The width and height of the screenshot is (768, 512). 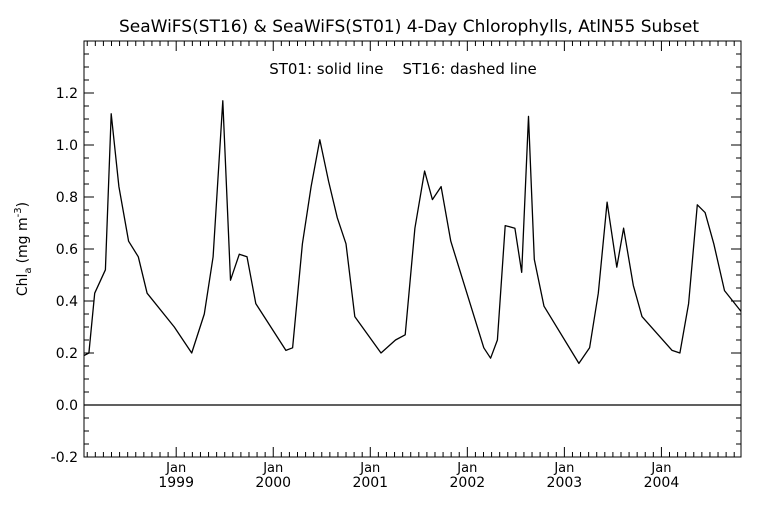 I want to click on y-tick-label: 1.0, so click(x=67, y=146).